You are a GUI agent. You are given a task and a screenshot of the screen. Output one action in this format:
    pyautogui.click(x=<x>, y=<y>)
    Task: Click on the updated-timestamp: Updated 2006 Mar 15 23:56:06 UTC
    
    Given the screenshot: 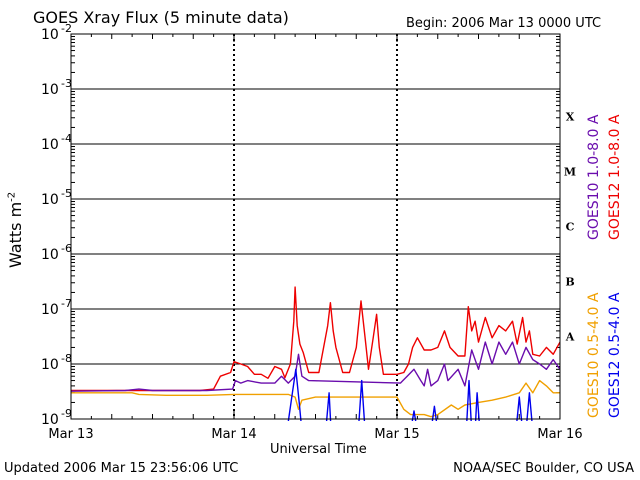 What is the action you would take?
    pyautogui.click(x=121, y=468)
    